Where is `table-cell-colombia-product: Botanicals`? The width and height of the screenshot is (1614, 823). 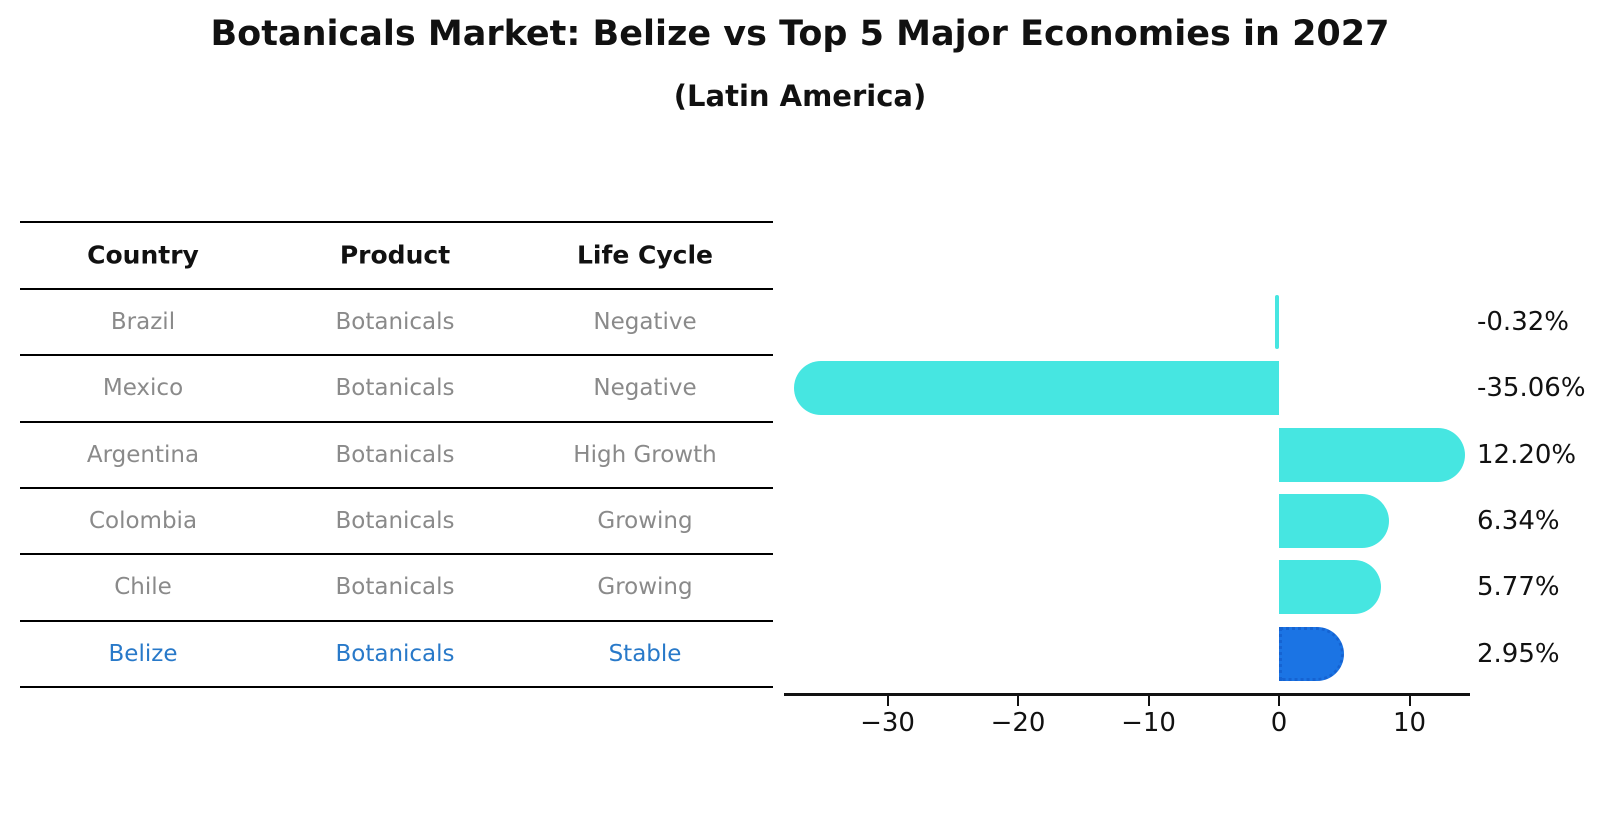
table-cell-colombia-product: Botanicals is located at coordinates (395, 521).